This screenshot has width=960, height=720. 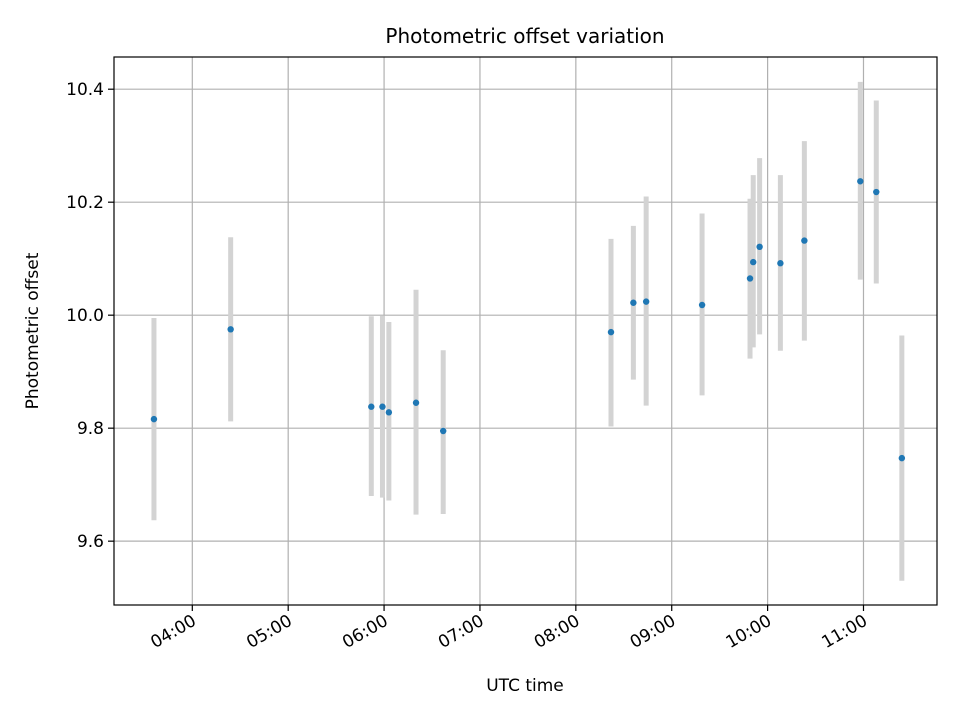 I want to click on y-axis-label: Photometric offset, so click(x=33, y=330).